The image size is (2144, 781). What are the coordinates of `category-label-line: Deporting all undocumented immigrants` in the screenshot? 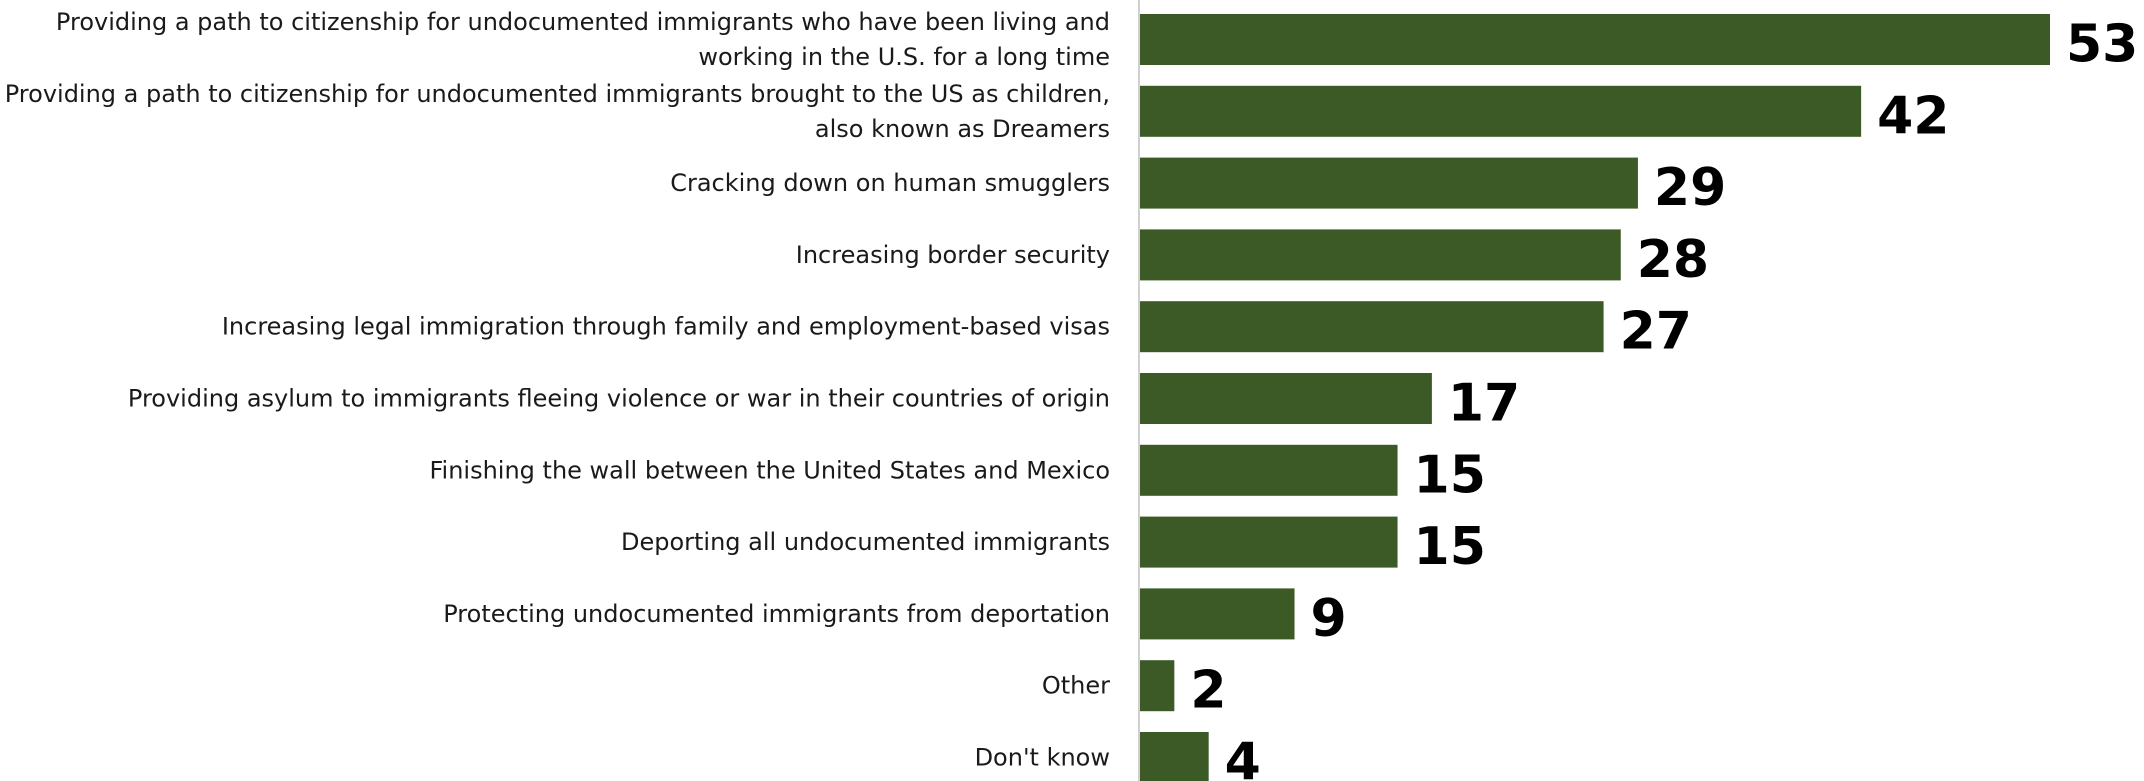 It's located at (865, 542).